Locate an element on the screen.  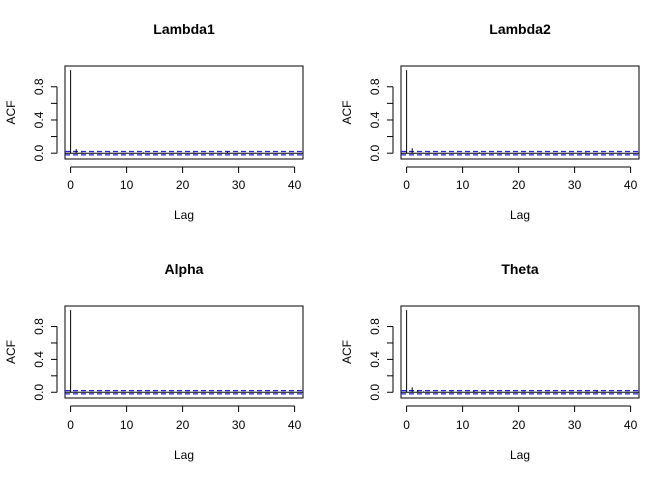
panel-title: Alpha is located at coordinates (184, 269).